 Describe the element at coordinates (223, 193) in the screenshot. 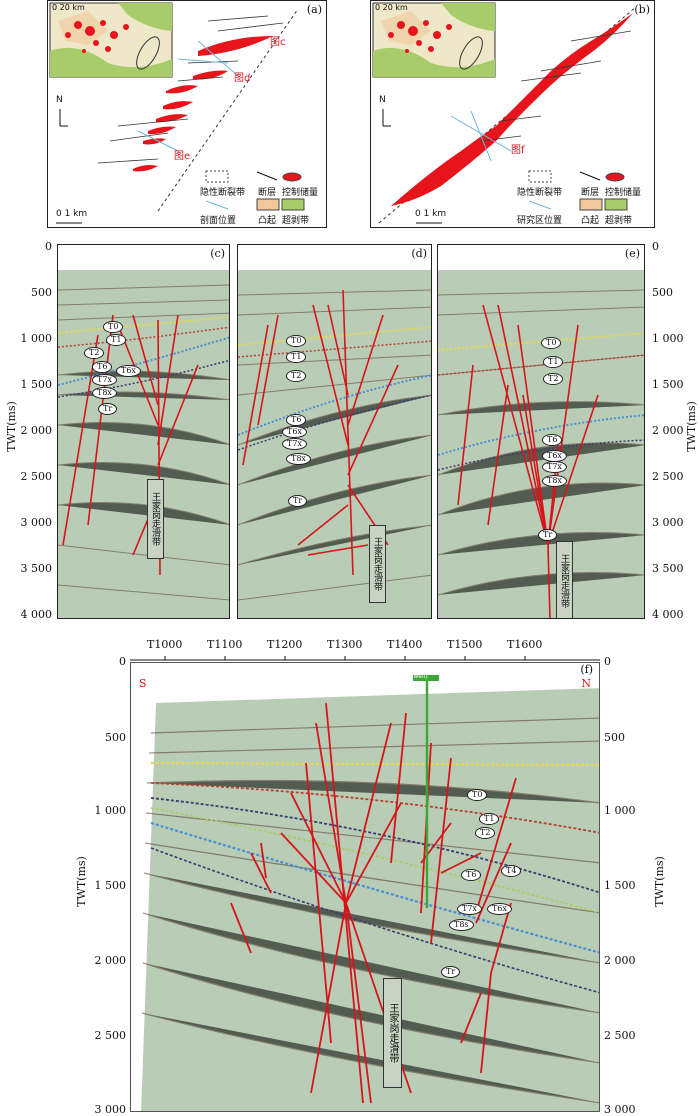

I see `legend-hidden-fault: 隐性断裂带` at that location.